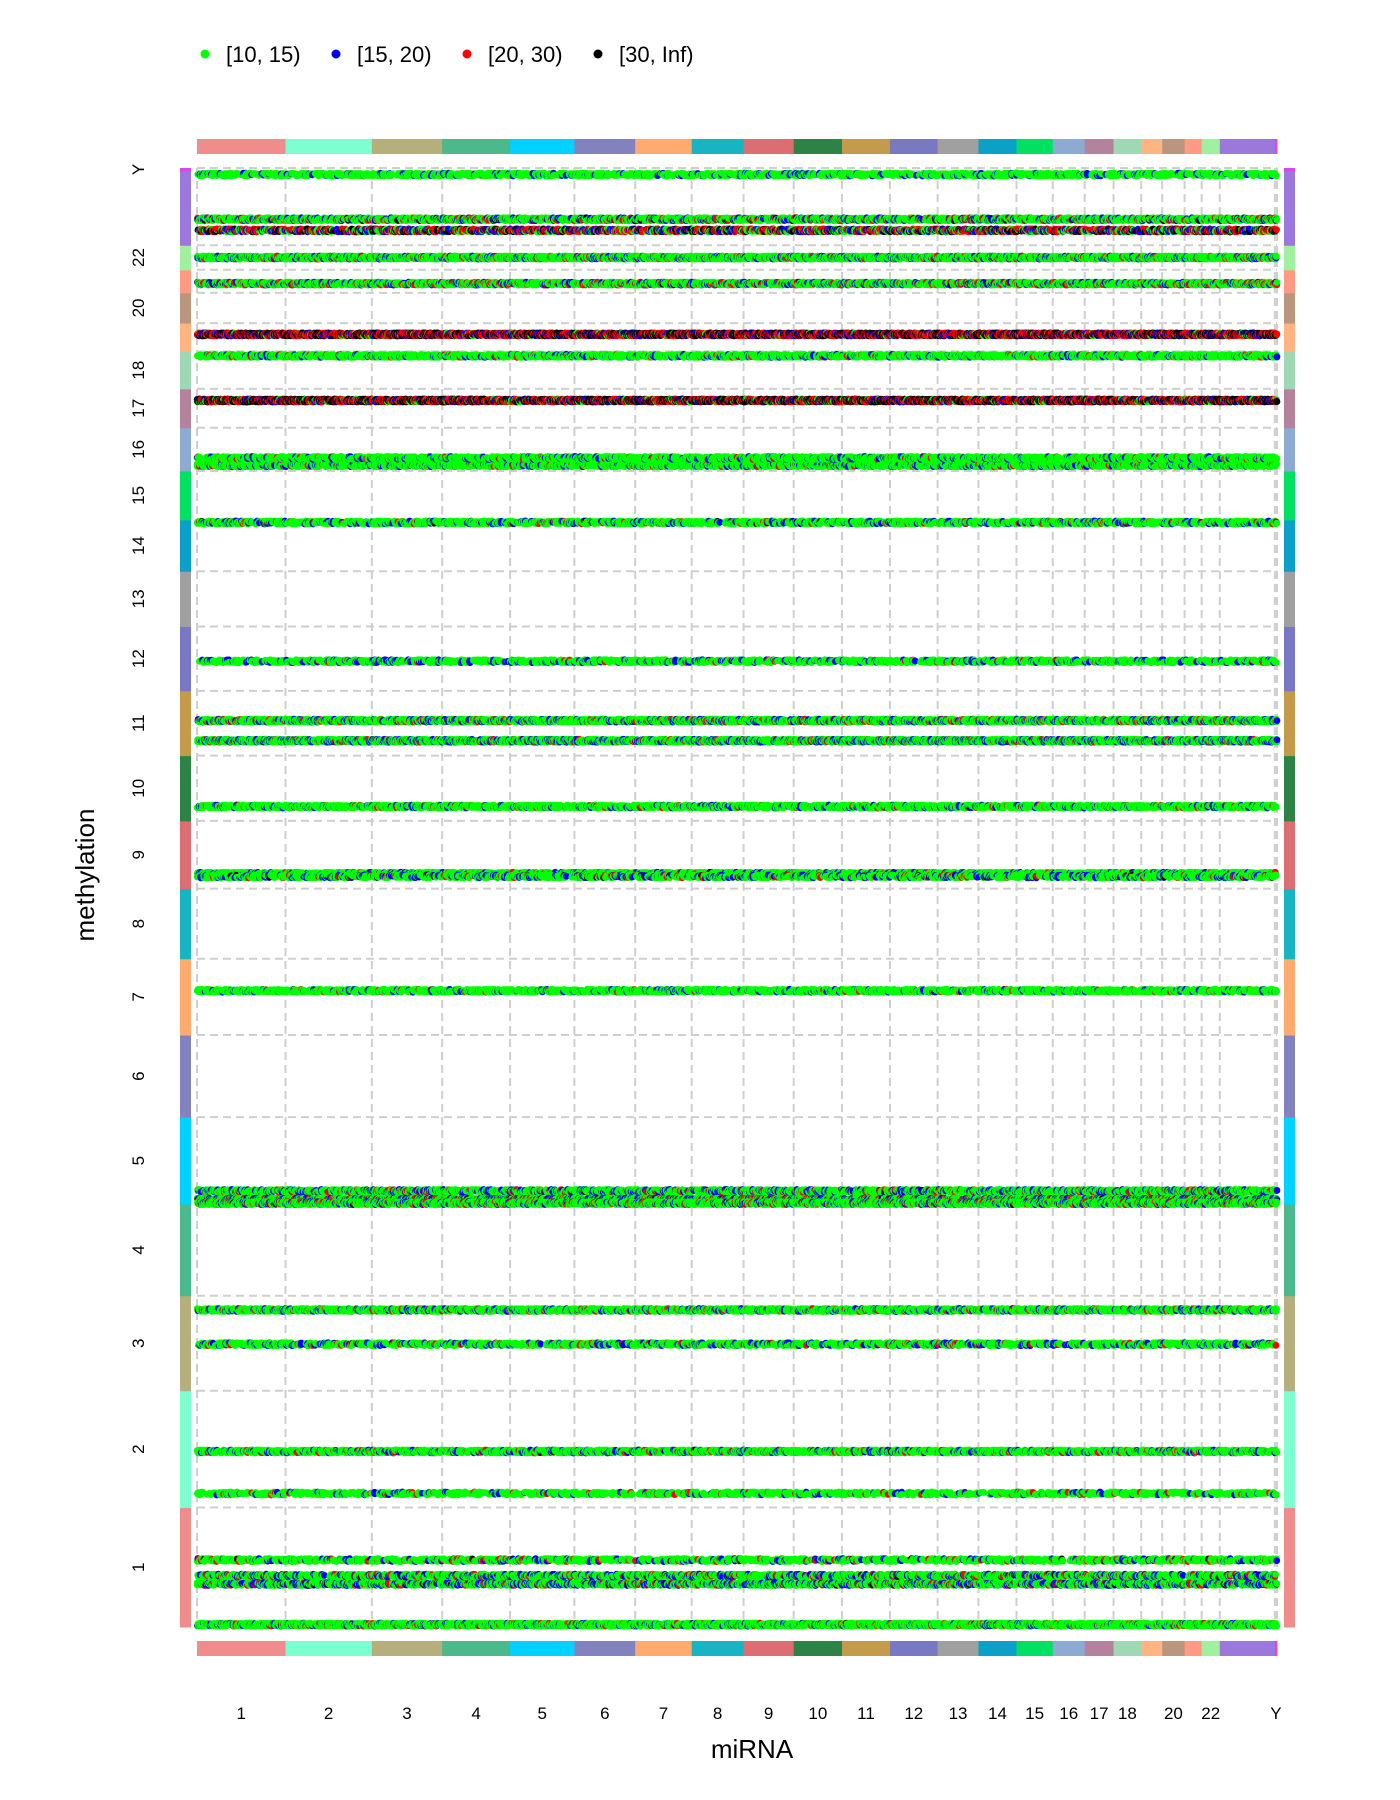 Image resolution: width=1400 pixels, height=1800 pixels. Describe the element at coordinates (656, 54) in the screenshot. I see `legend-label: [30, Inf)` at that location.